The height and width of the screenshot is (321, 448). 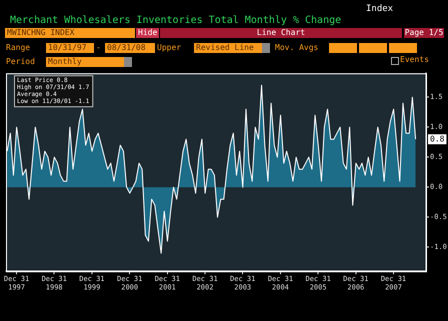 What do you see at coordinates (437, 139) in the screenshot?
I see `annotation: 0.8` at bounding box center [437, 139].